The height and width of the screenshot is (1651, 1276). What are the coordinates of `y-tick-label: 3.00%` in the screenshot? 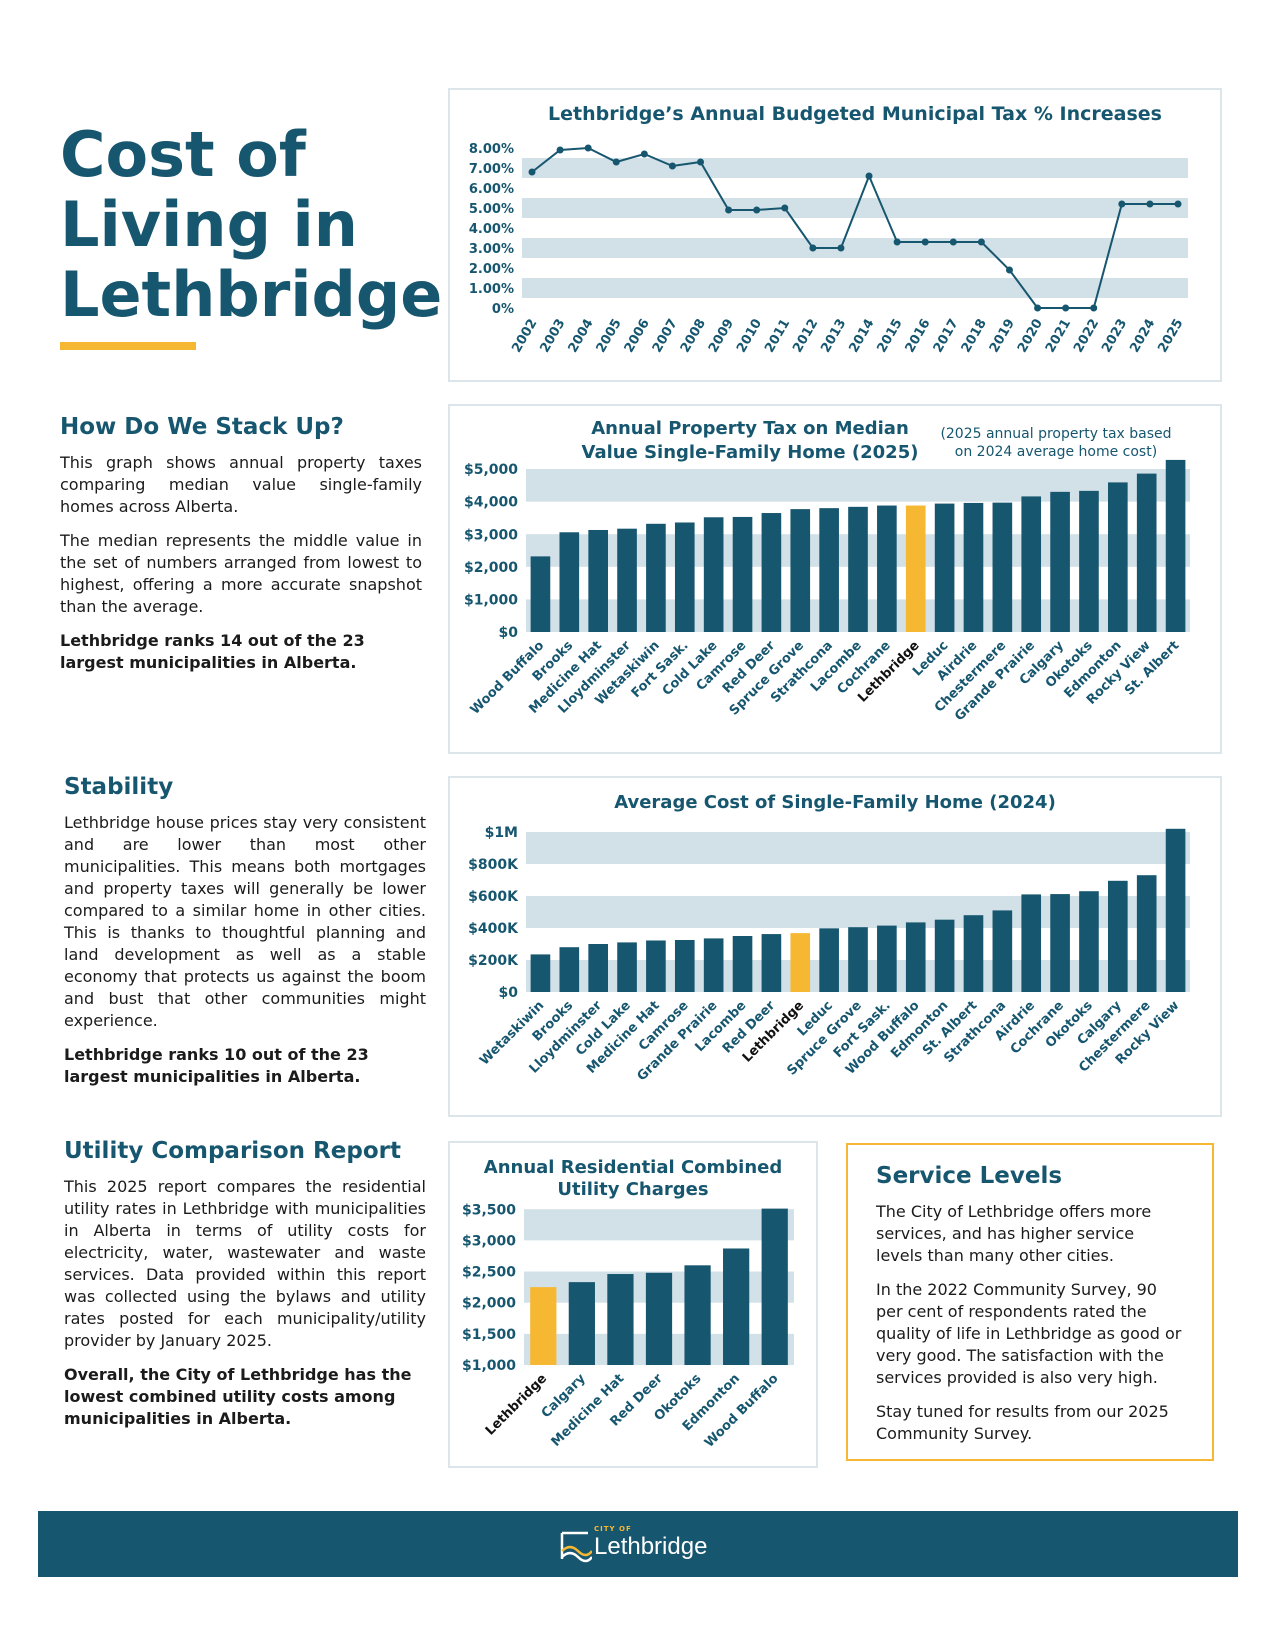 It's located at (491, 249).